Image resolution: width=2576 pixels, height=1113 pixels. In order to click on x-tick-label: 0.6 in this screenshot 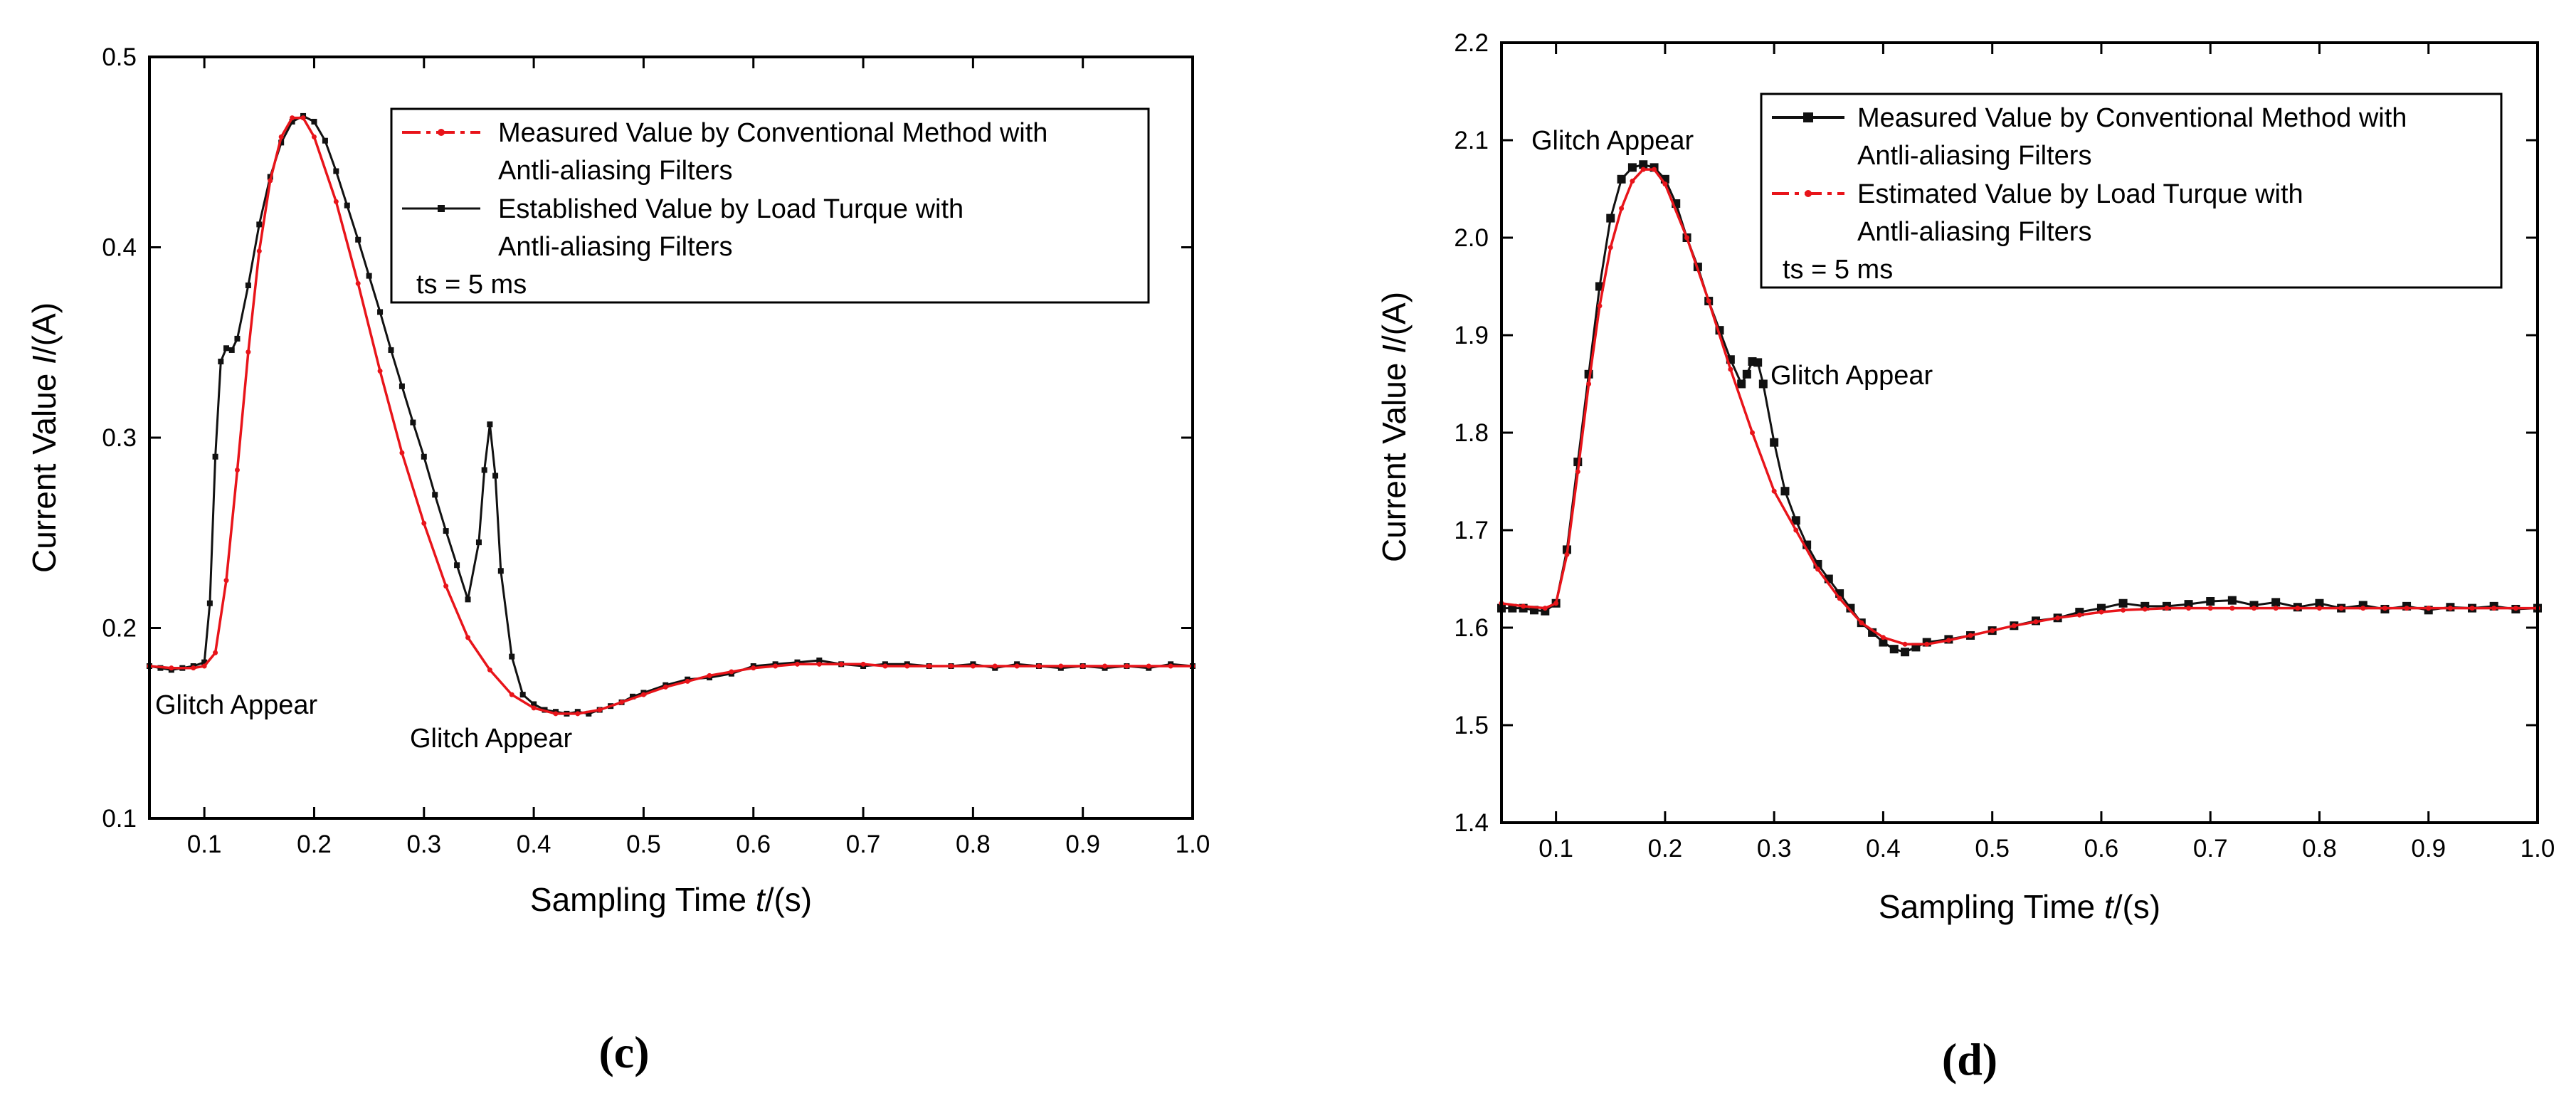, I will do `click(2101, 849)`.